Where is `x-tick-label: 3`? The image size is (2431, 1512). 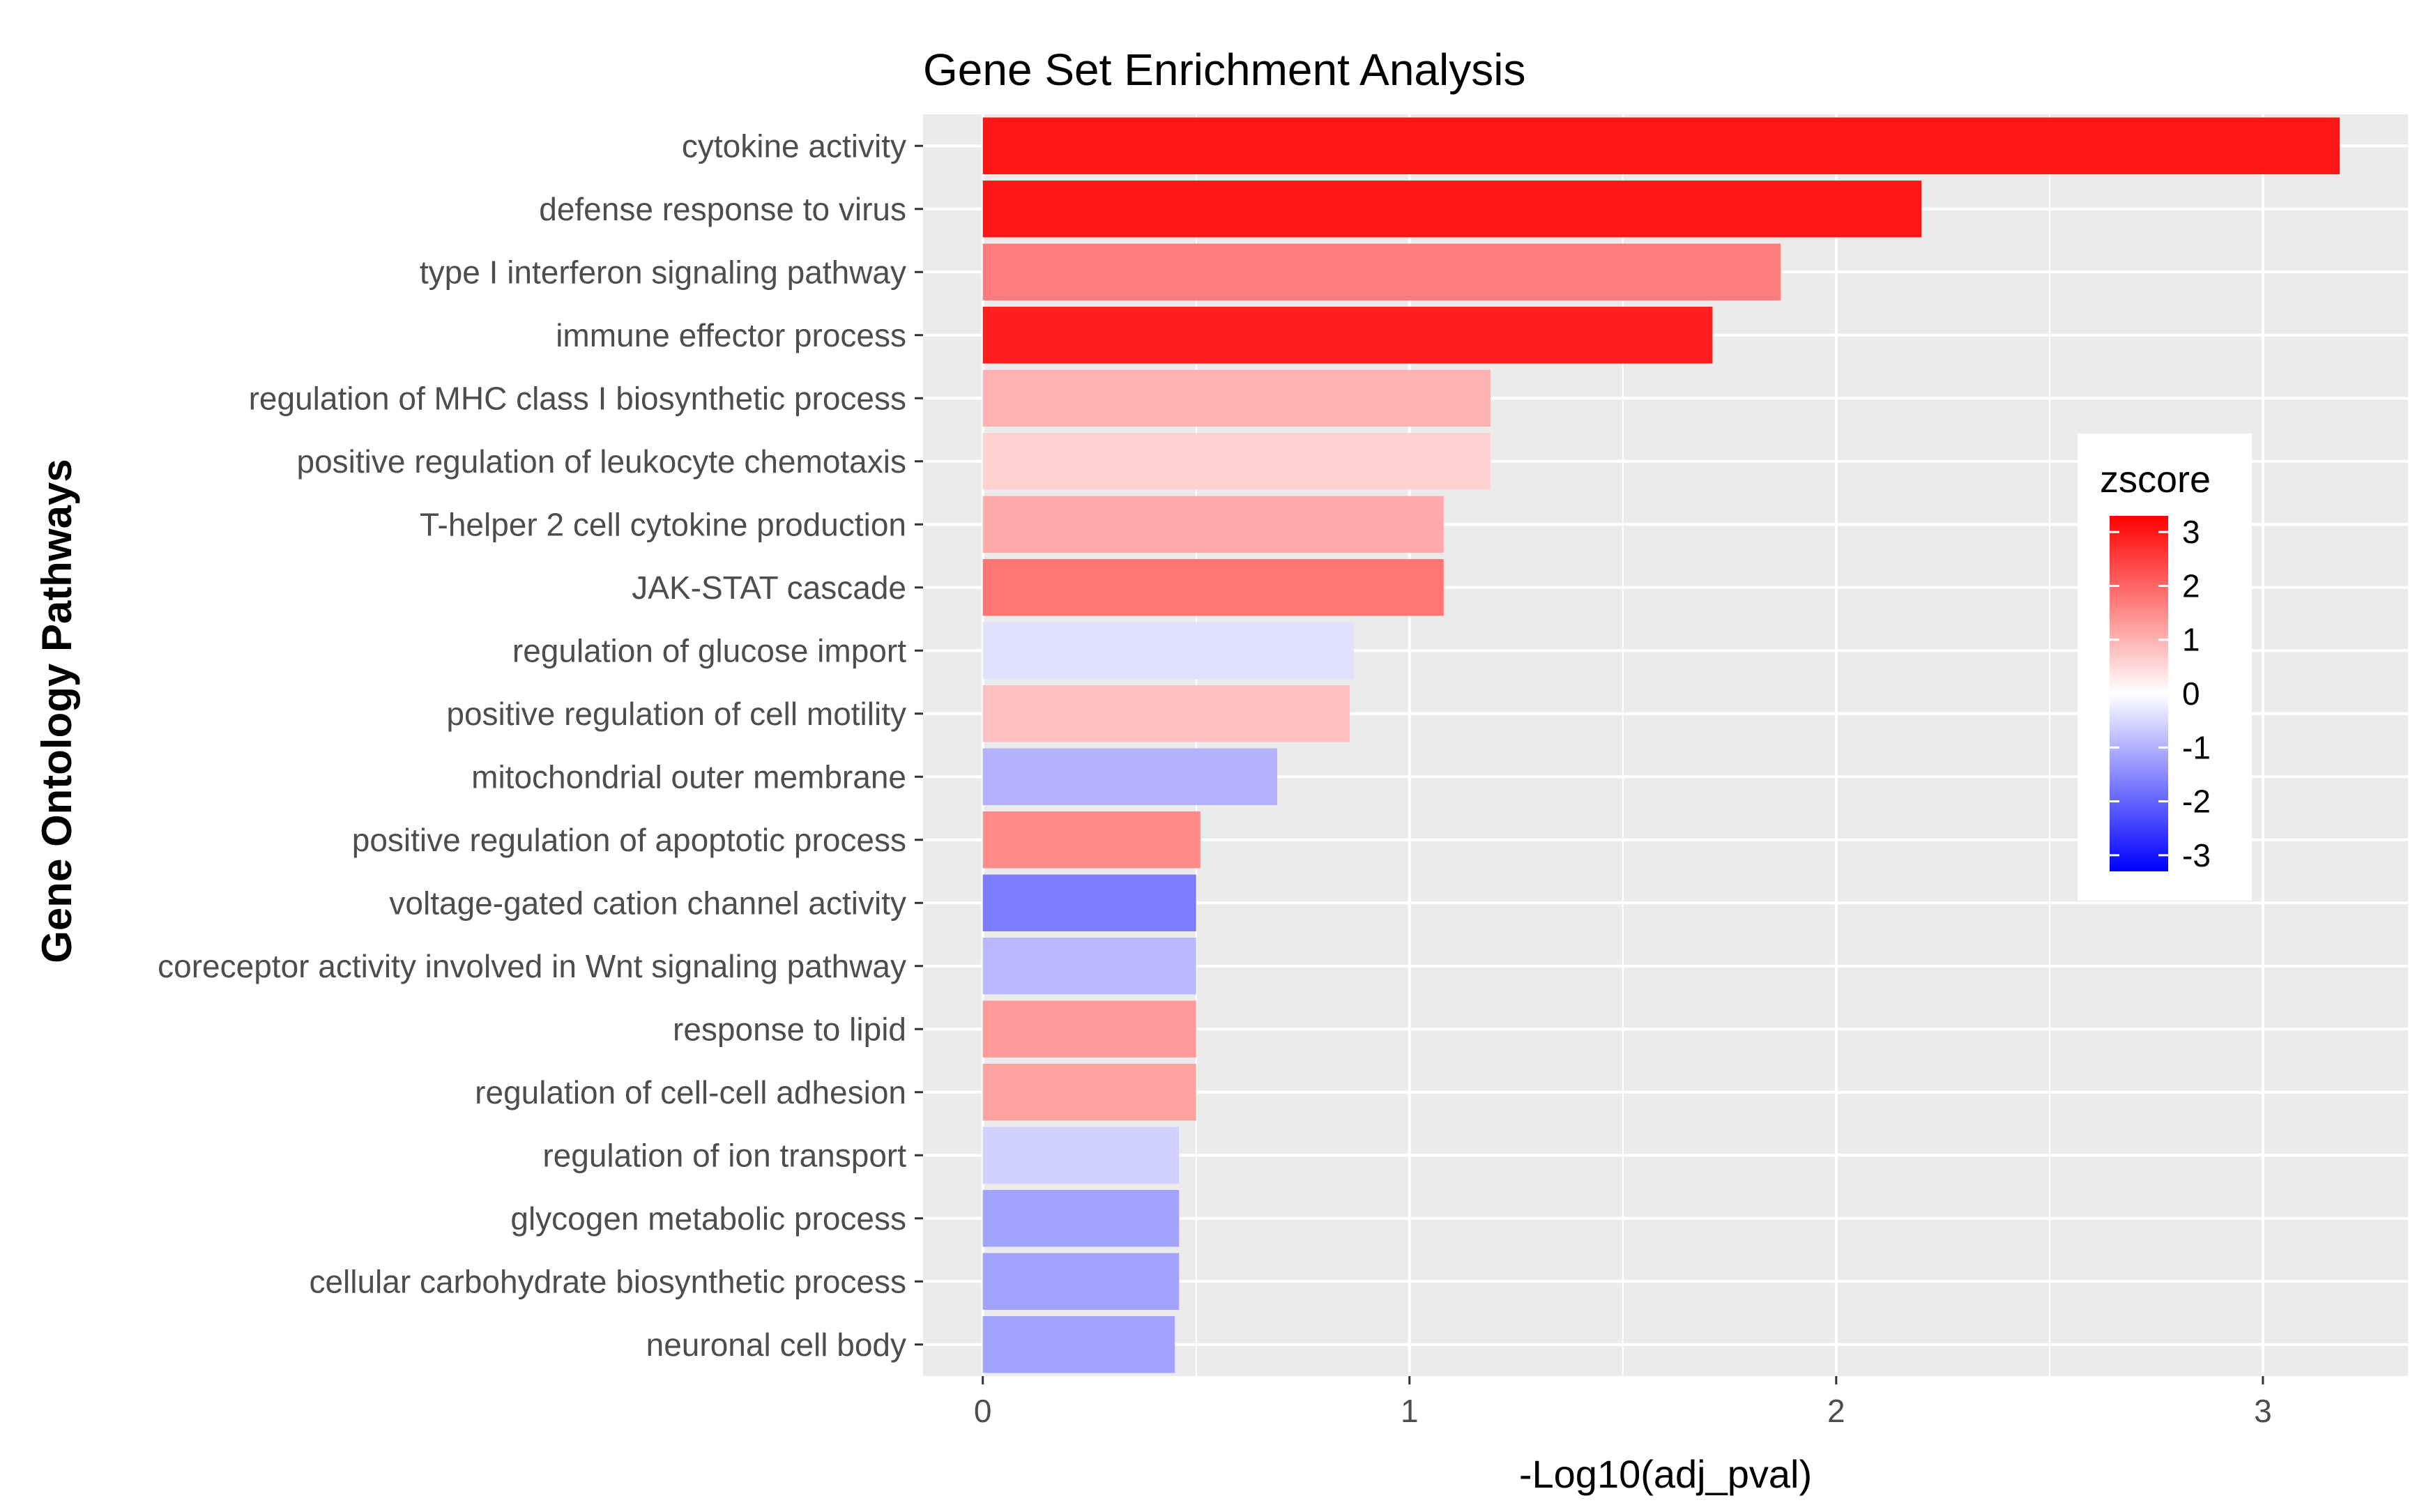
x-tick-label: 3 is located at coordinates (2263, 1411).